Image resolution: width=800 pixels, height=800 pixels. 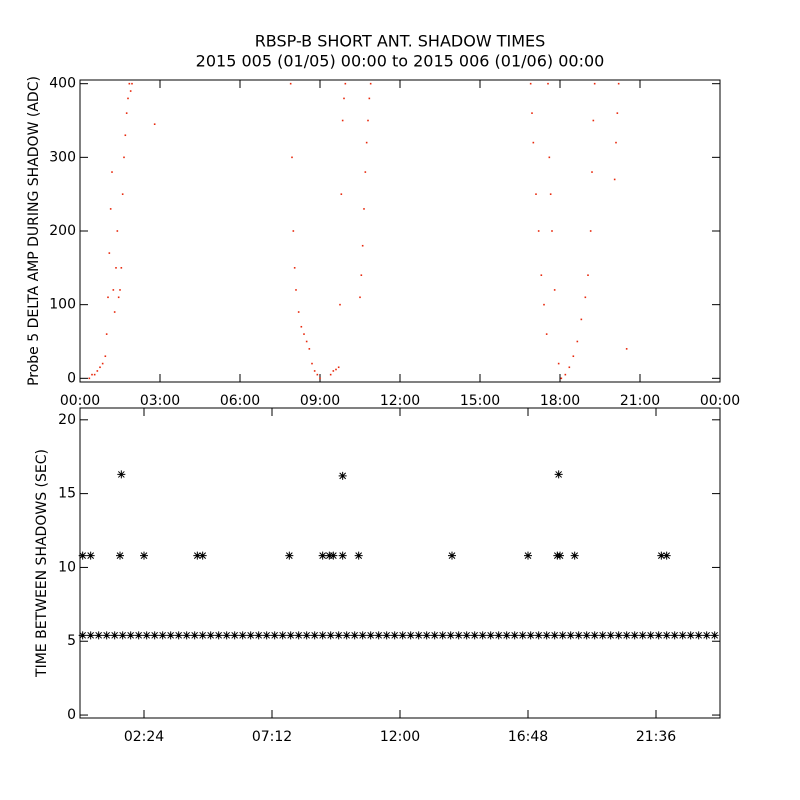 I want to click on x-tick-label: 06:00, so click(x=240, y=401).